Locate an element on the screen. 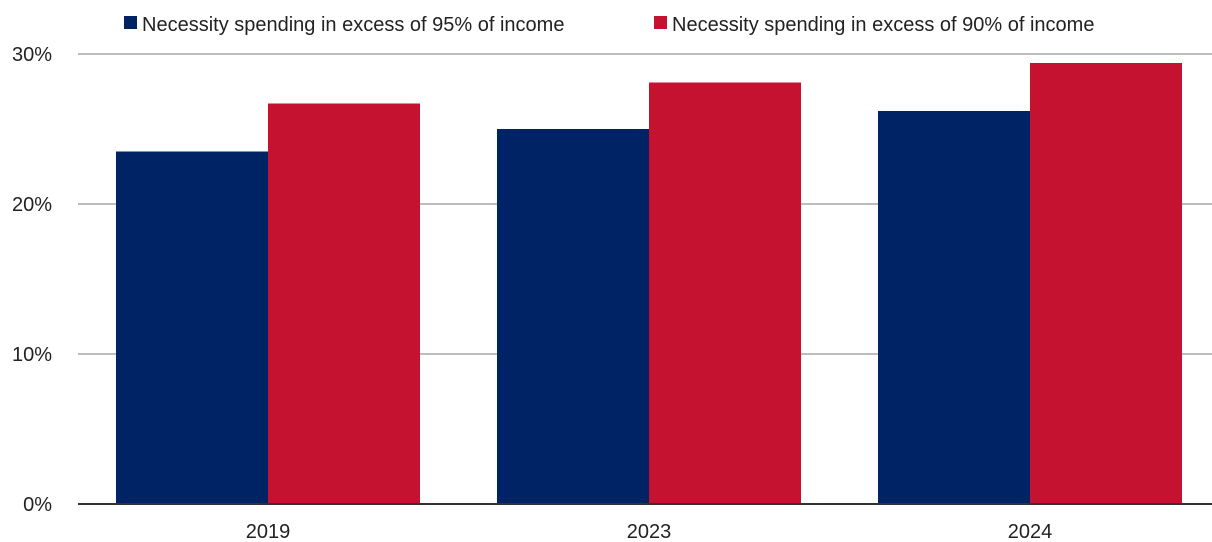  bar-2019-95pct is located at coordinates (192, 327).